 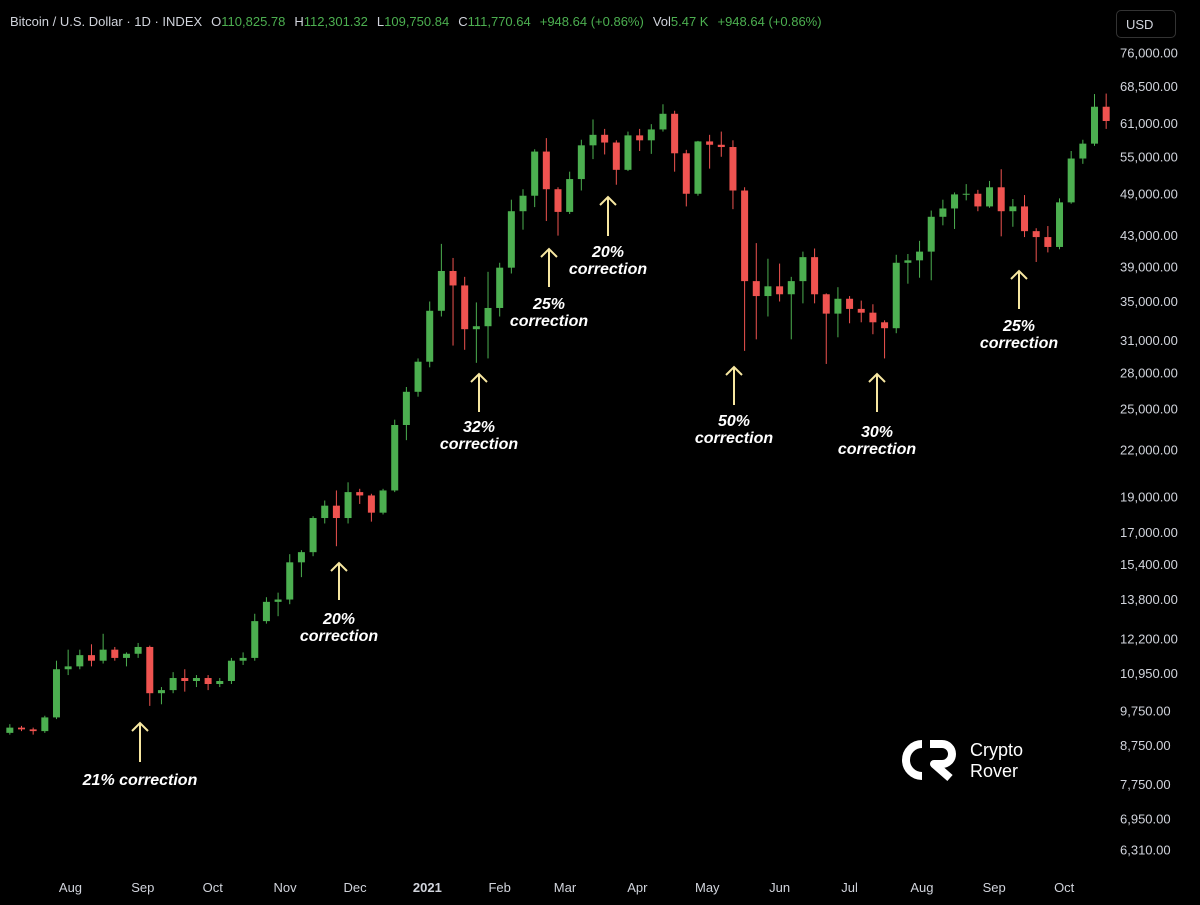 What do you see at coordinates (769, 21) in the screenshot?
I see `vol-change: +948.64 (+0.86%)` at bounding box center [769, 21].